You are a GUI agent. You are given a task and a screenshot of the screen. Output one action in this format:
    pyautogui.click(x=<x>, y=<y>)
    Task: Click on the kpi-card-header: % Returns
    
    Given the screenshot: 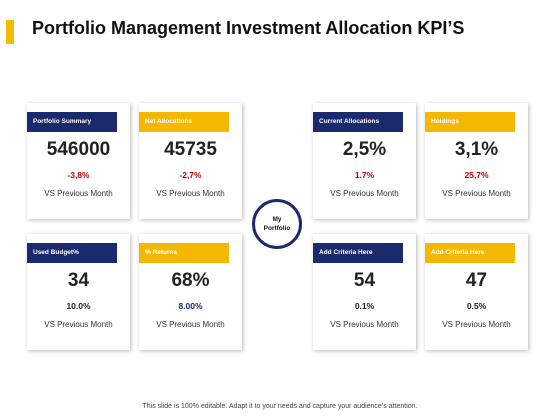 What is the action you would take?
    pyautogui.click(x=184, y=253)
    